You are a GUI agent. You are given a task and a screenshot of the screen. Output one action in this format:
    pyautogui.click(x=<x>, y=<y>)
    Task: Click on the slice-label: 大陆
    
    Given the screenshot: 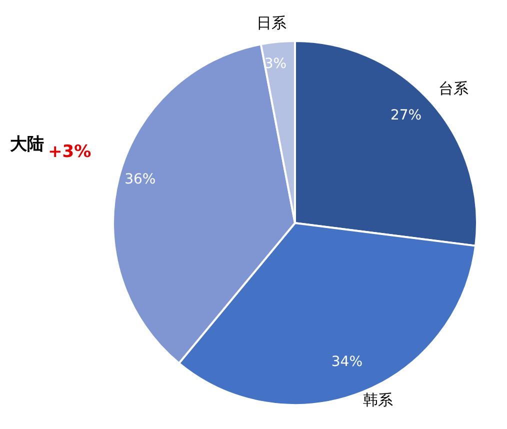 What is the action you would take?
    pyautogui.click(x=27, y=144)
    